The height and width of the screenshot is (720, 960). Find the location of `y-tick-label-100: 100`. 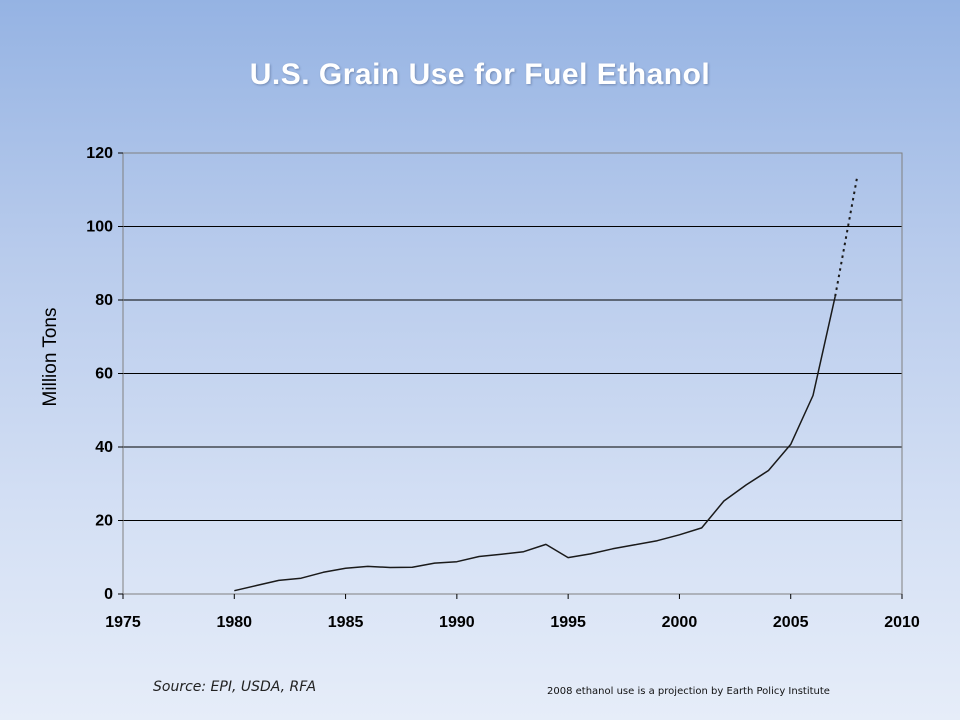

y-tick-label-100: 100 is located at coordinates (99, 227).